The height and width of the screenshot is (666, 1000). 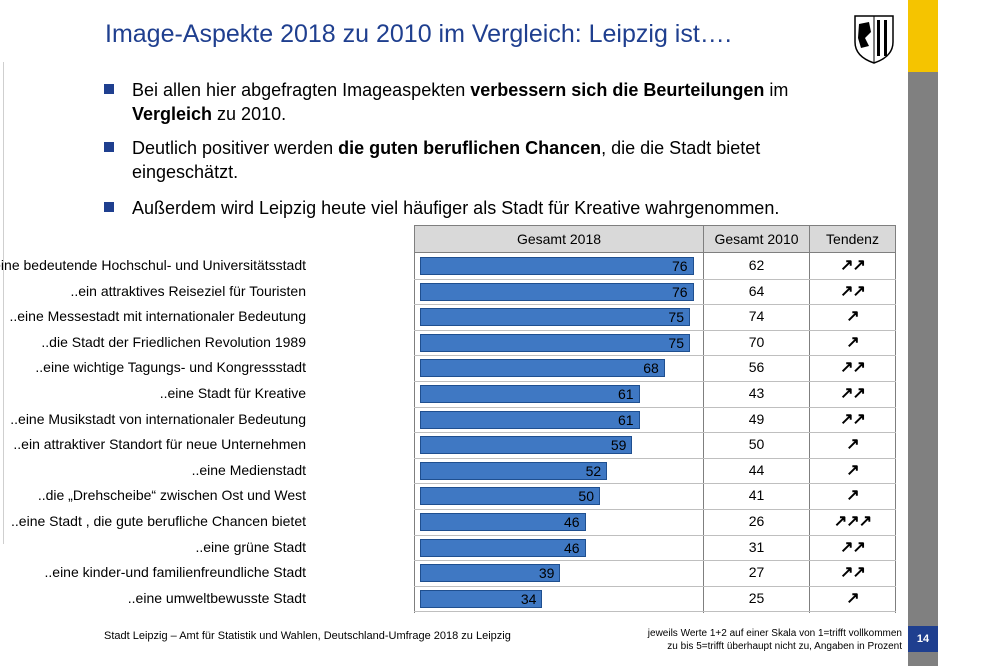 What do you see at coordinates (756, 597) in the screenshot?
I see `value-2010: 25` at bounding box center [756, 597].